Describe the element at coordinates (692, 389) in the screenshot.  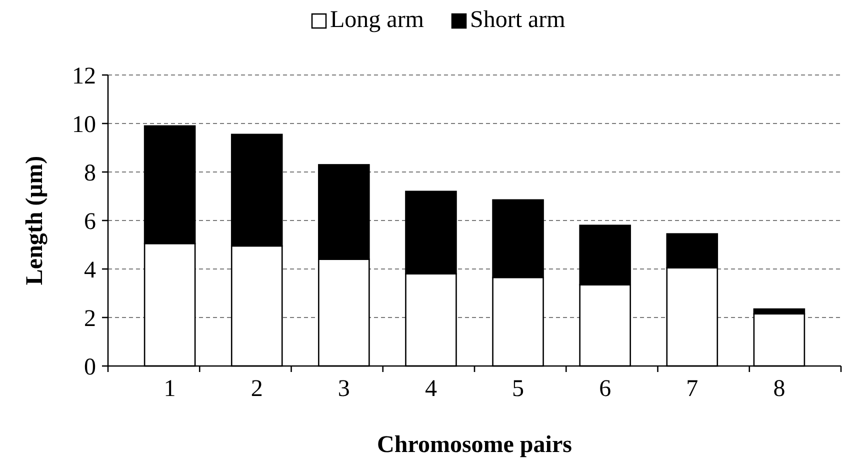
I see `x-tick-label: 7` at that location.